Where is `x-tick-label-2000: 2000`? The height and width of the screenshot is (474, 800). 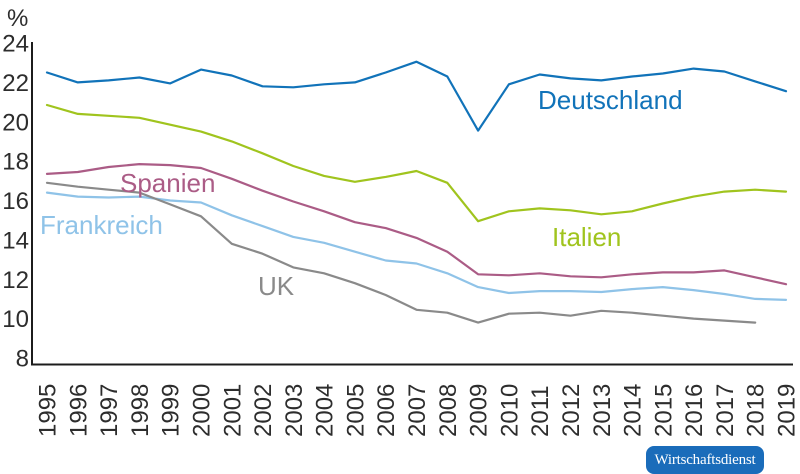 x-tick-label-2000: 2000 is located at coordinates (202, 410).